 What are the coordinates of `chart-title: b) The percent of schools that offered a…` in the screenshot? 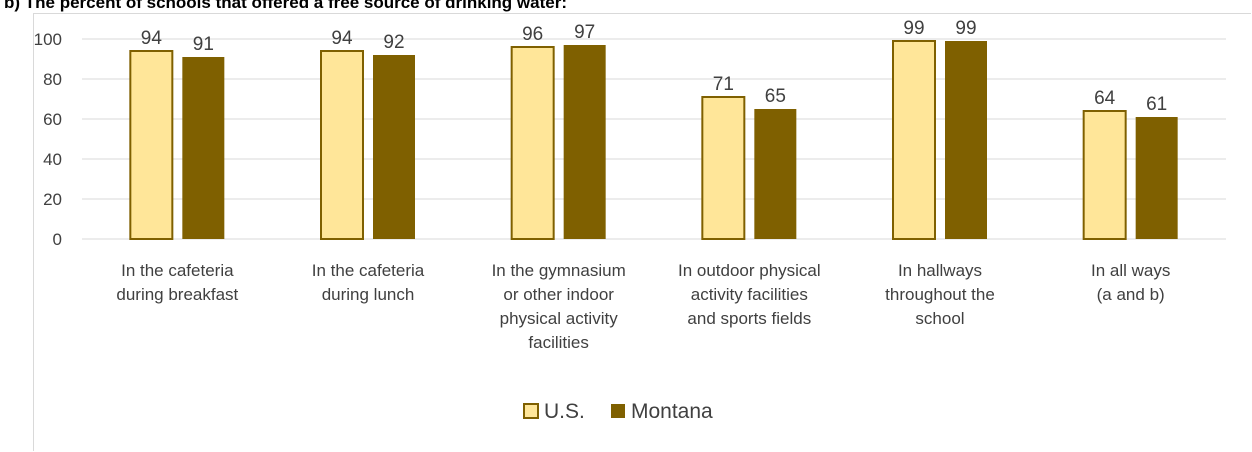 It's located at (285, 6).